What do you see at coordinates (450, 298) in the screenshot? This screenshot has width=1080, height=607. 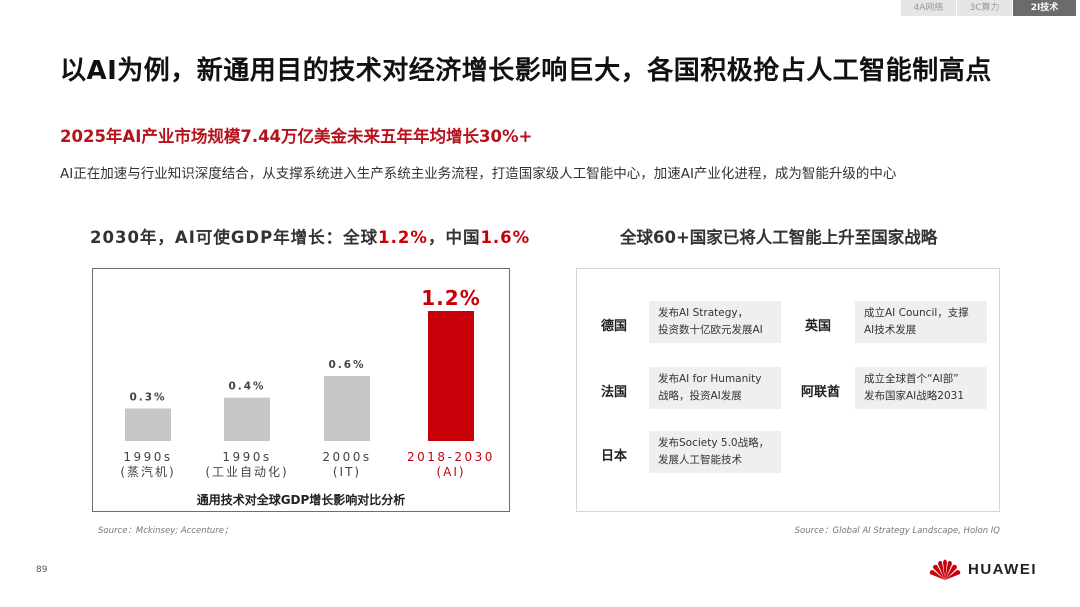 I see `bar-value-label: 1.2%` at bounding box center [450, 298].